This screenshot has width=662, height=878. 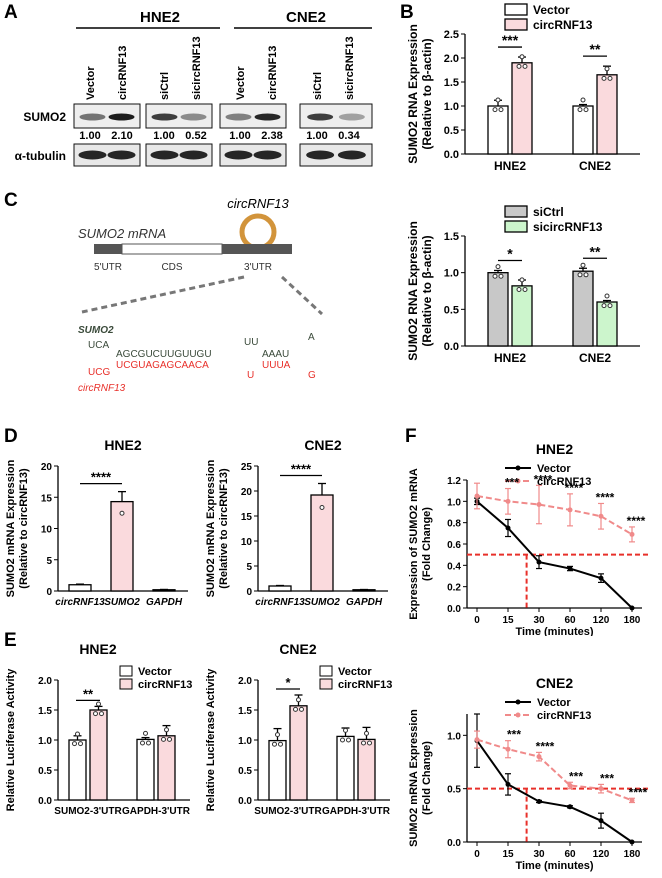 I want to click on panel-letter-c: C, so click(x=11, y=200).